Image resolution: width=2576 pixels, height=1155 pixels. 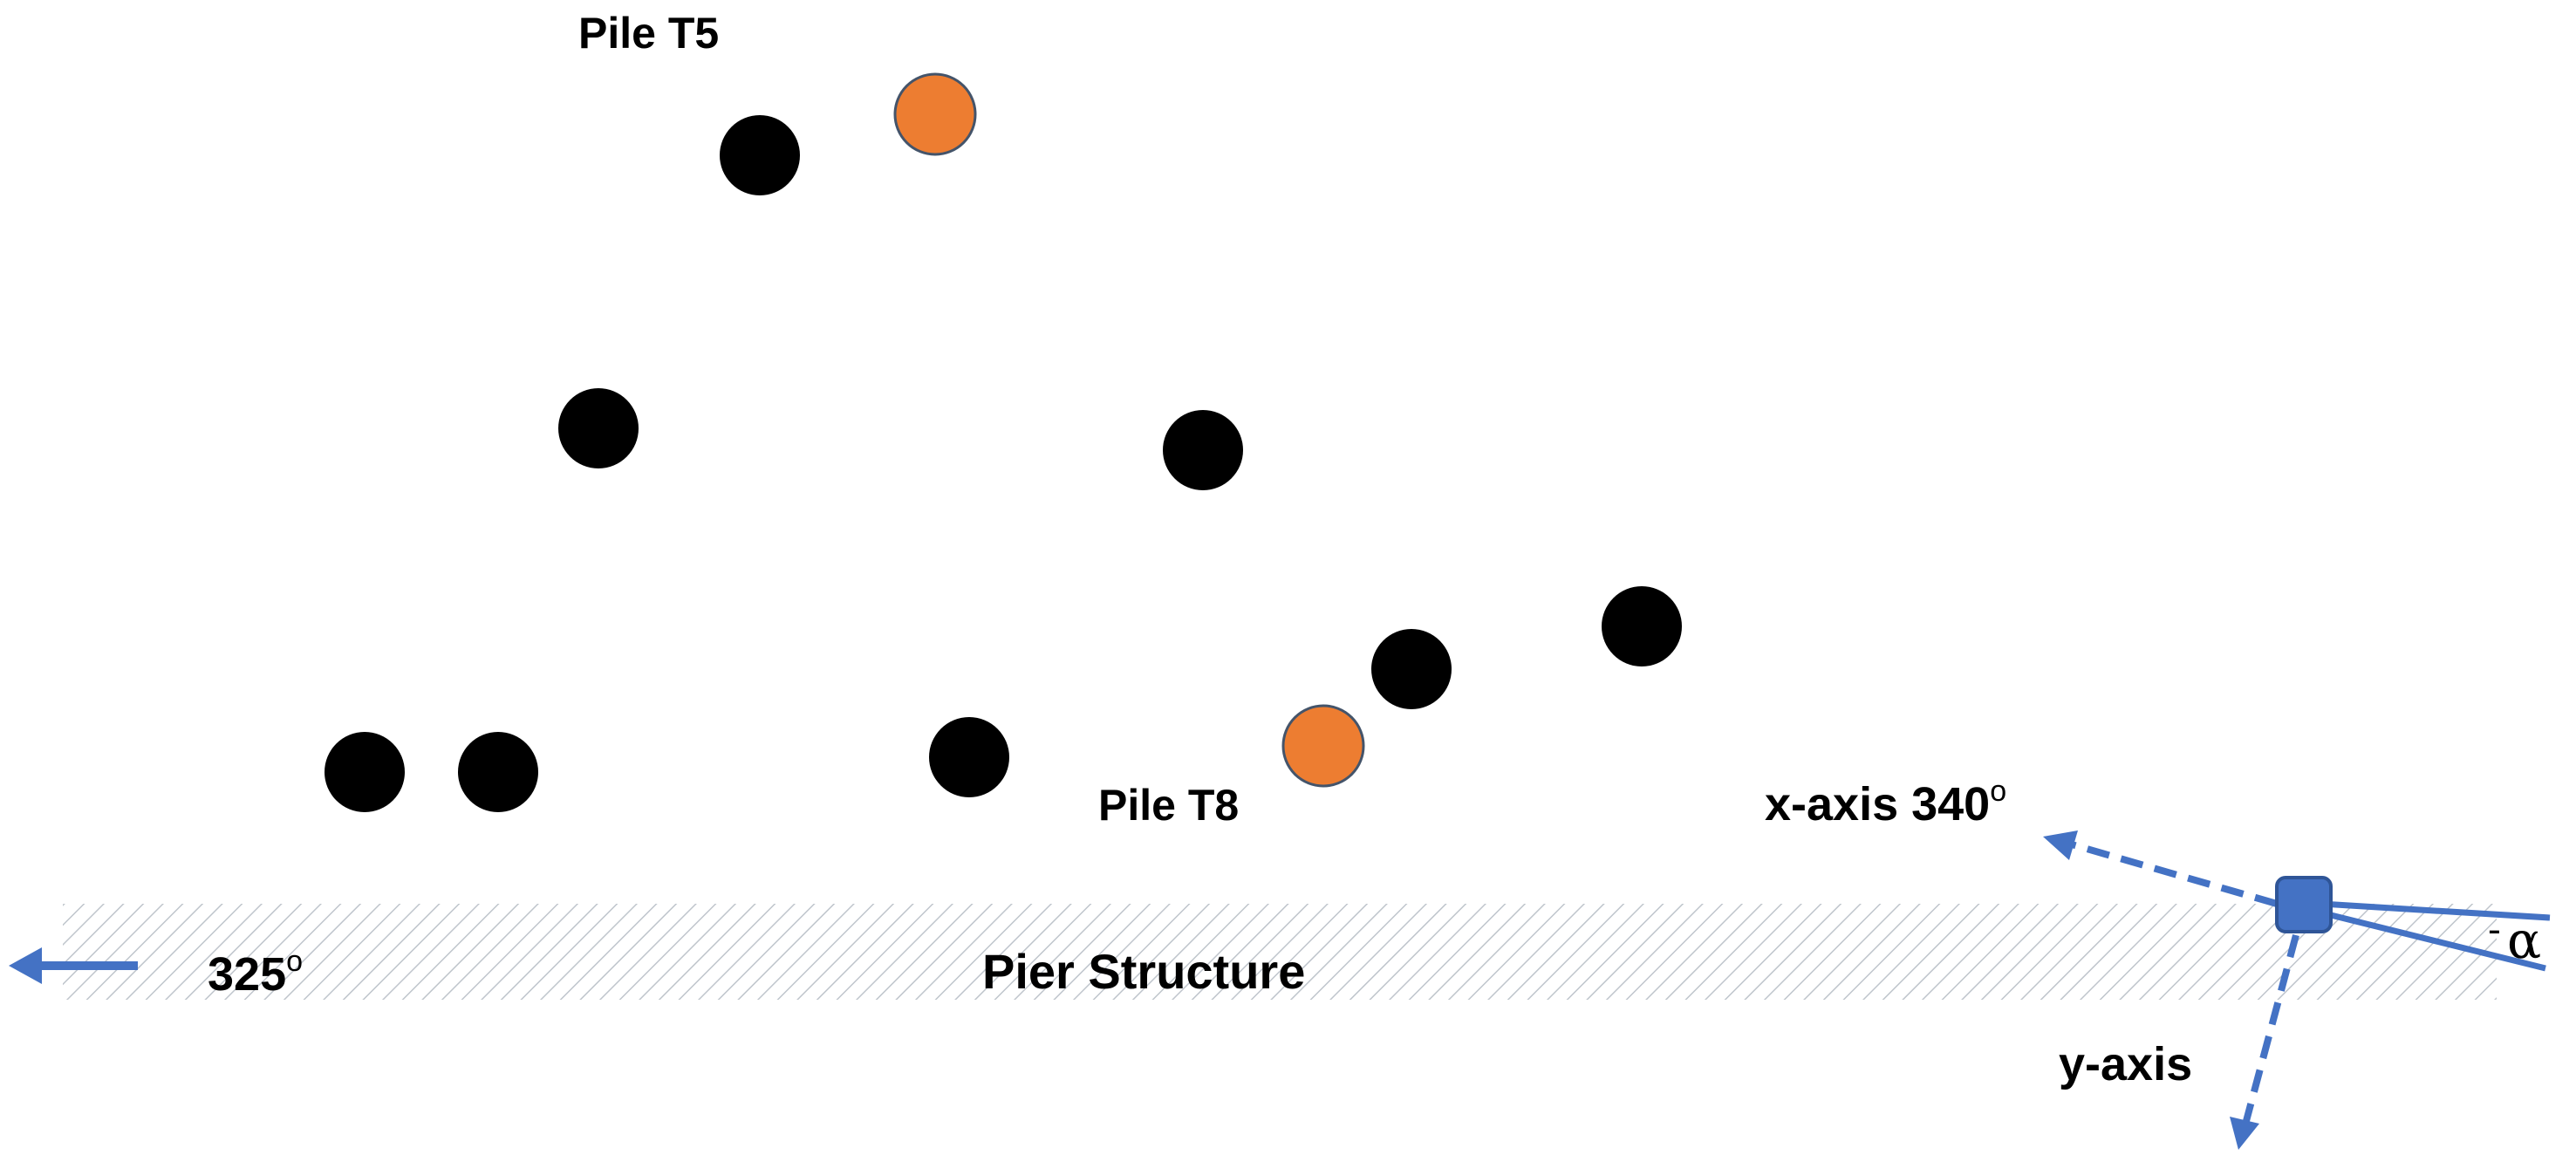 I want to click on x-axis-text: x-axis 340, so click(x=1877, y=804).